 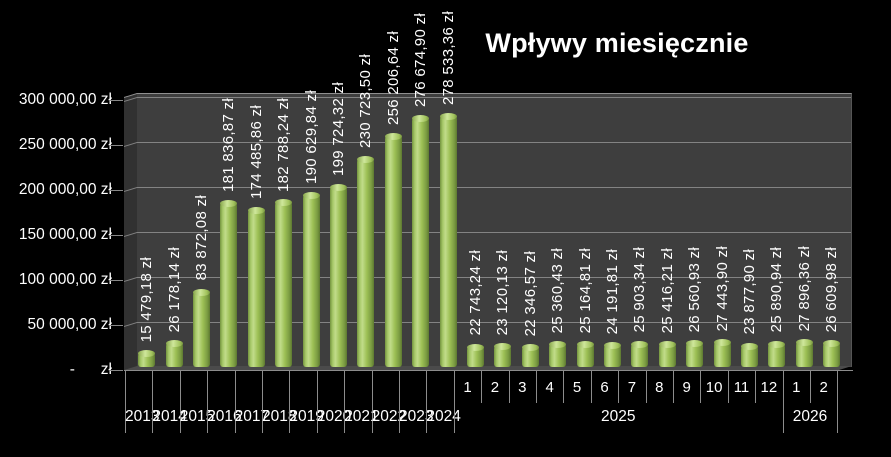 What do you see at coordinates (686, 387) in the screenshot?
I see `x-axis-month-label: 9` at bounding box center [686, 387].